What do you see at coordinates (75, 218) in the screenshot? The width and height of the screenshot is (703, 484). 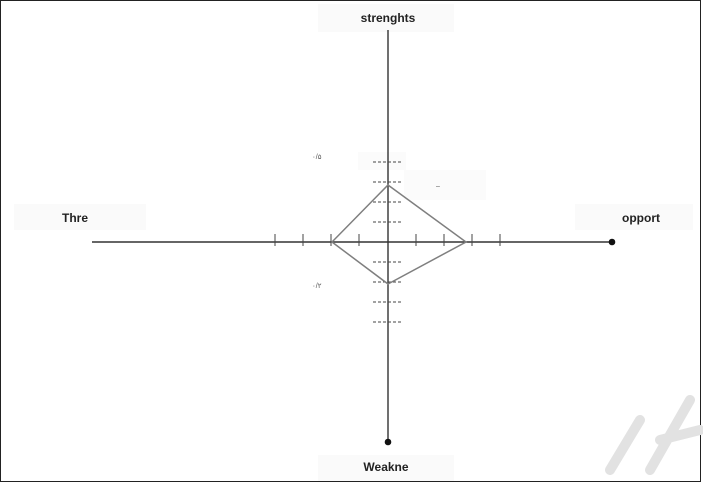 I see `threats-label: Thre` at bounding box center [75, 218].